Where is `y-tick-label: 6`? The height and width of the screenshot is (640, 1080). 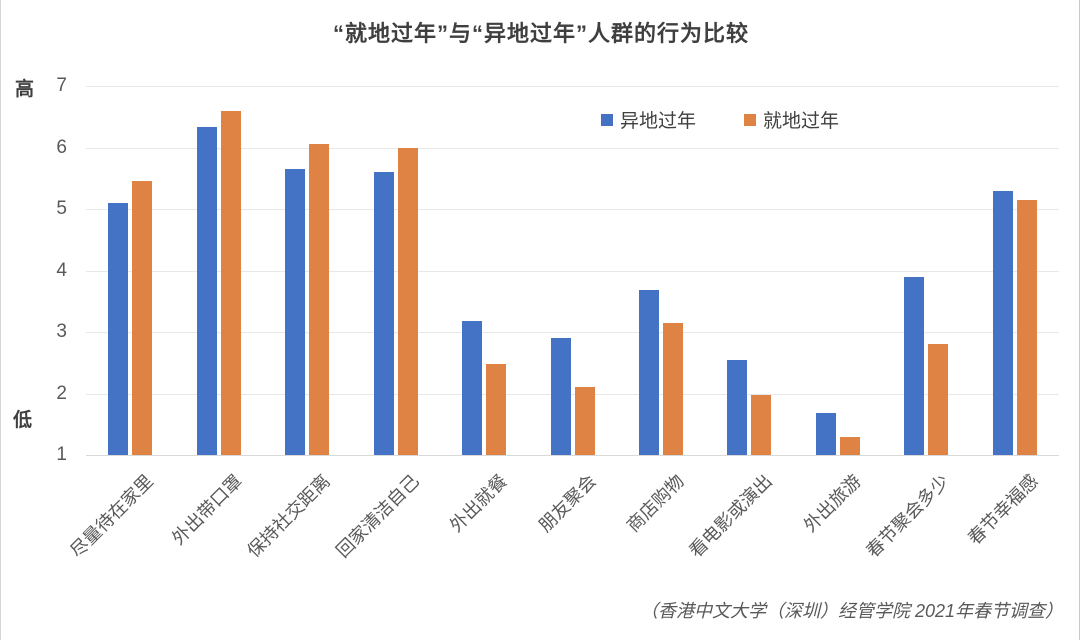
y-tick-label: 6 is located at coordinates (61, 147).